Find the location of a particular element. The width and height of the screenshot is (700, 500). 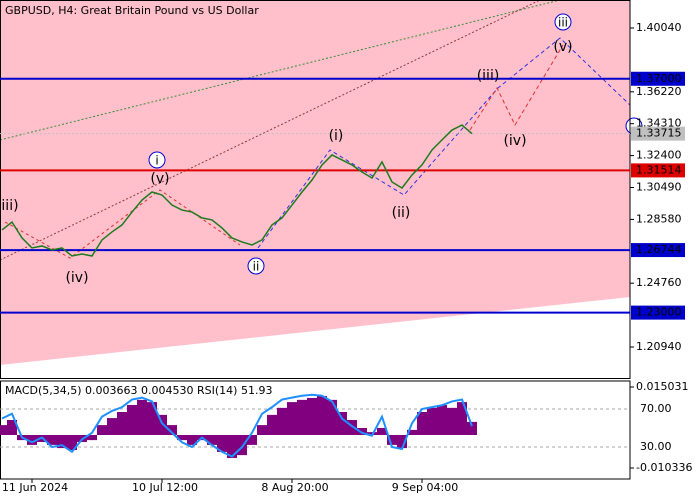

y-tick-label: 1.32400 is located at coordinates (659, 155).